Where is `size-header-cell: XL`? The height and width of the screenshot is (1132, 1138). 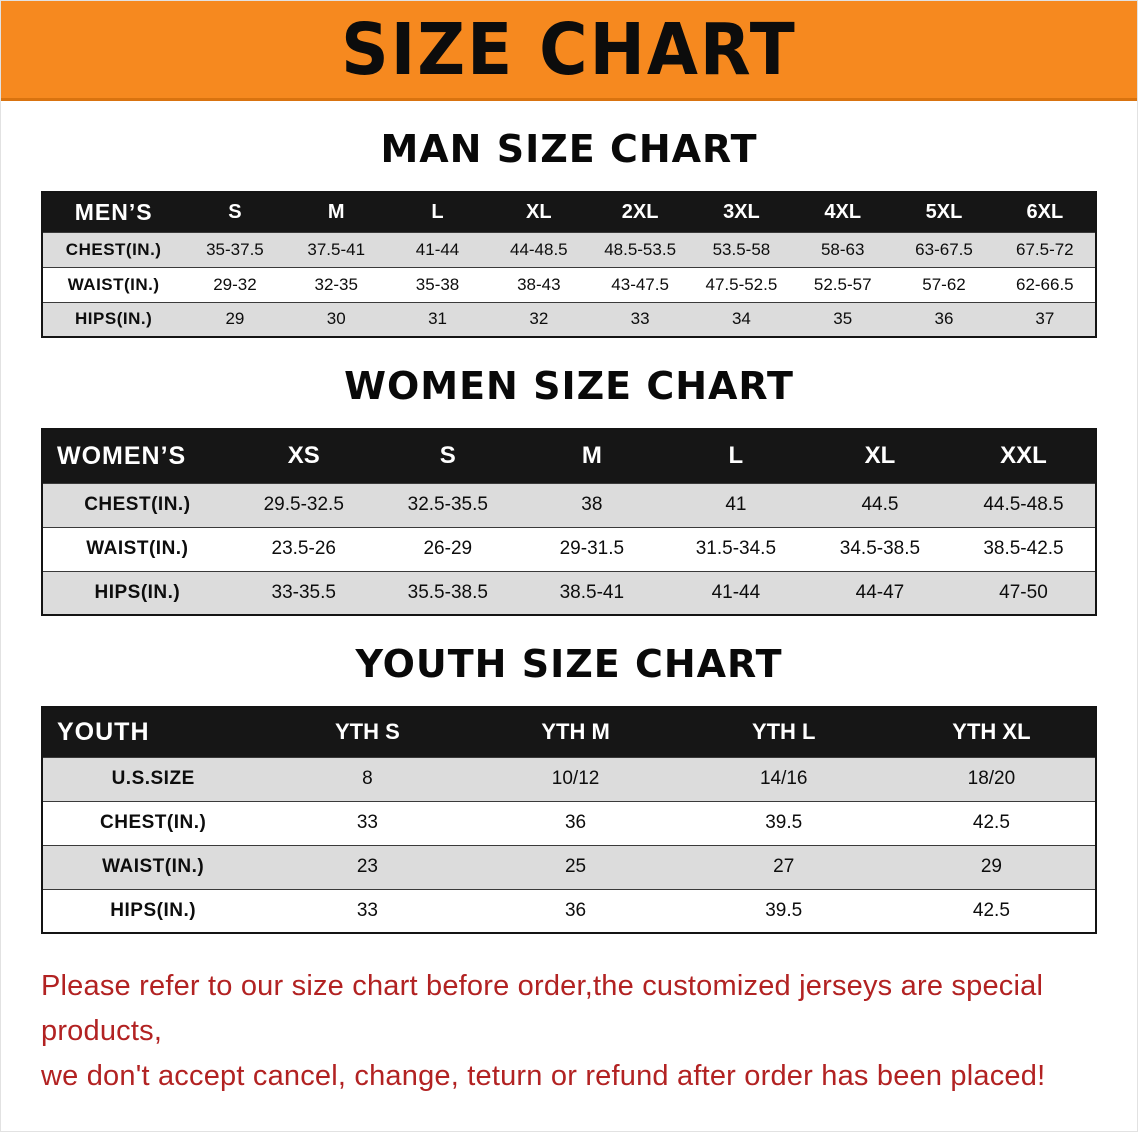 size-header-cell: XL is located at coordinates (539, 212).